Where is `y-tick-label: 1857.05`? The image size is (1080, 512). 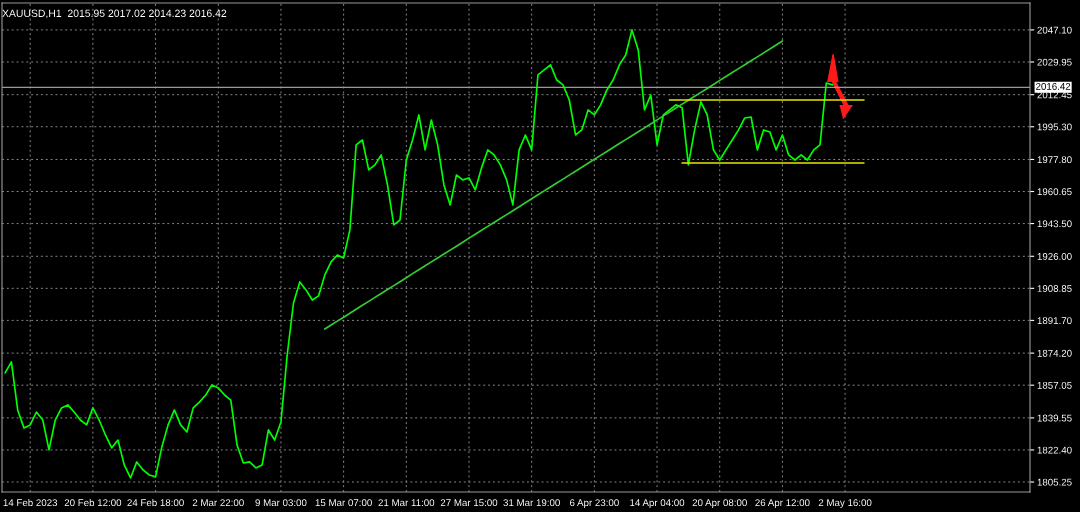 y-tick-label: 1857.05 is located at coordinates (1054, 385).